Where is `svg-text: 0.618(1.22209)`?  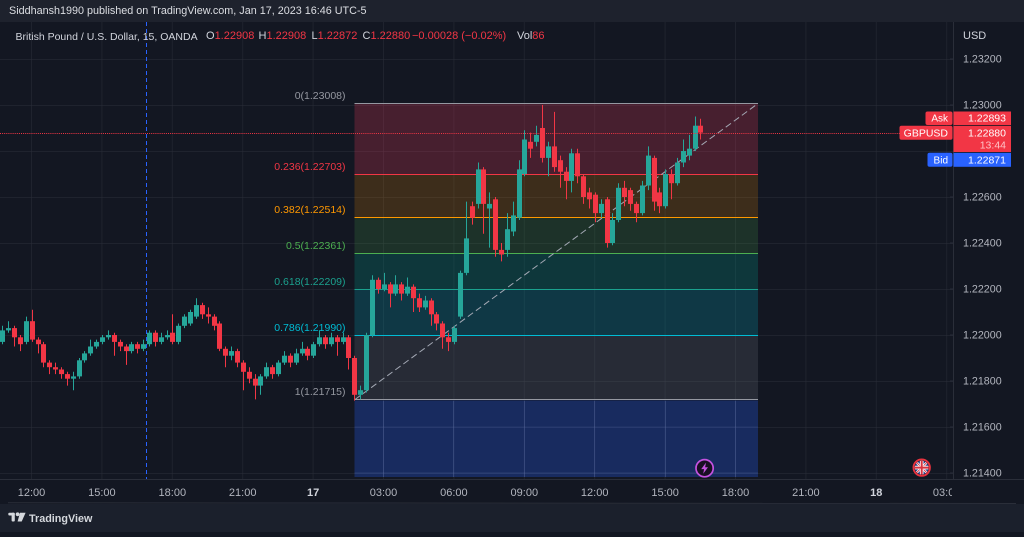
svg-text: 0.618(1.22209) is located at coordinates (309, 282).